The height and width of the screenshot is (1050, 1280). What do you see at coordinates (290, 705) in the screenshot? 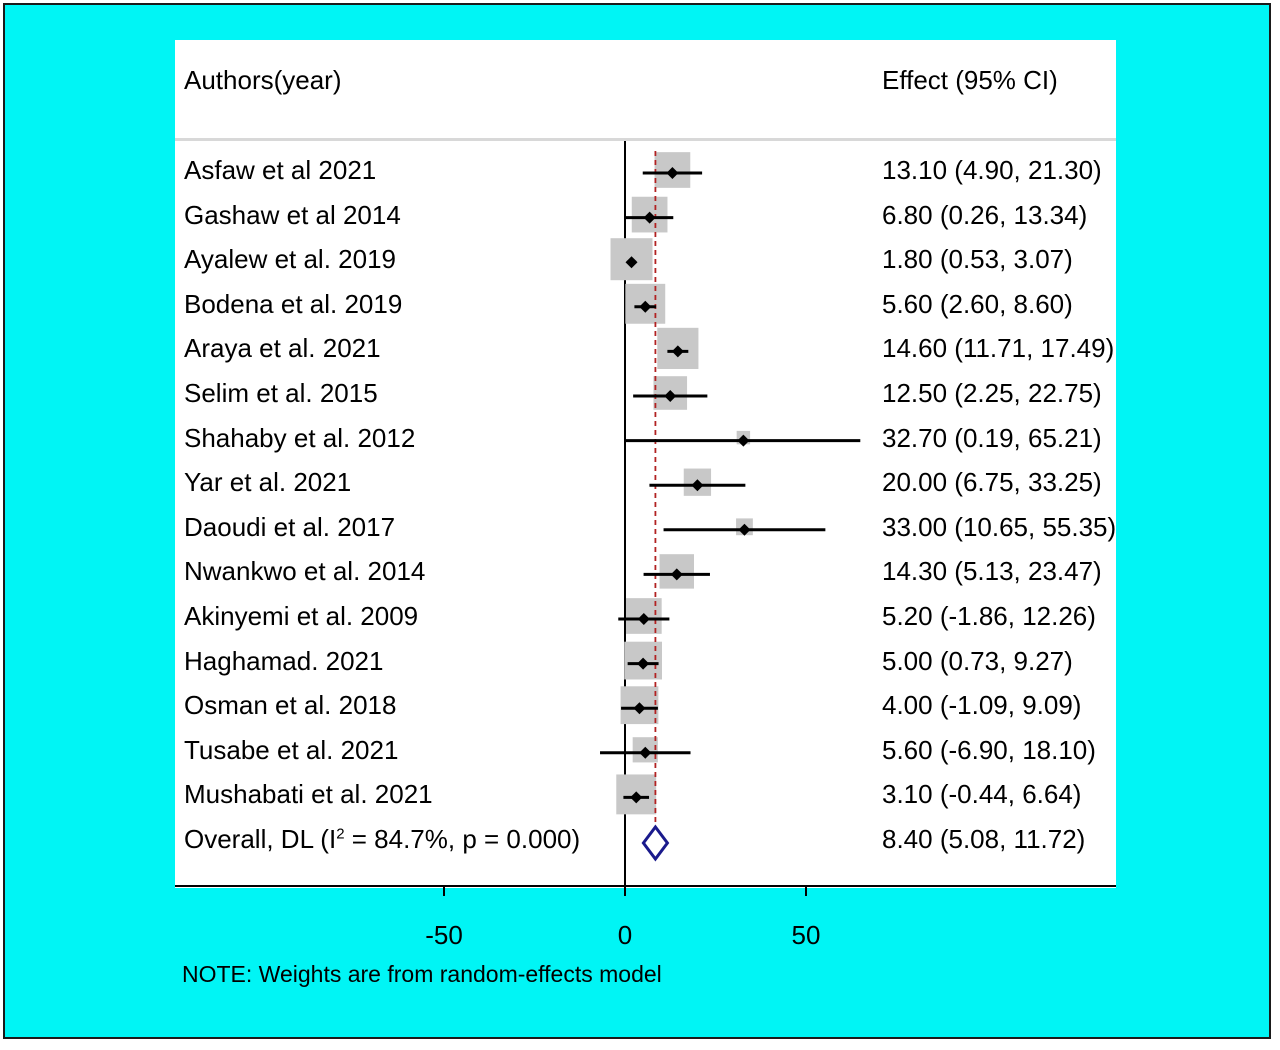
I see `study-label: Osman et al. 2018` at bounding box center [290, 705].